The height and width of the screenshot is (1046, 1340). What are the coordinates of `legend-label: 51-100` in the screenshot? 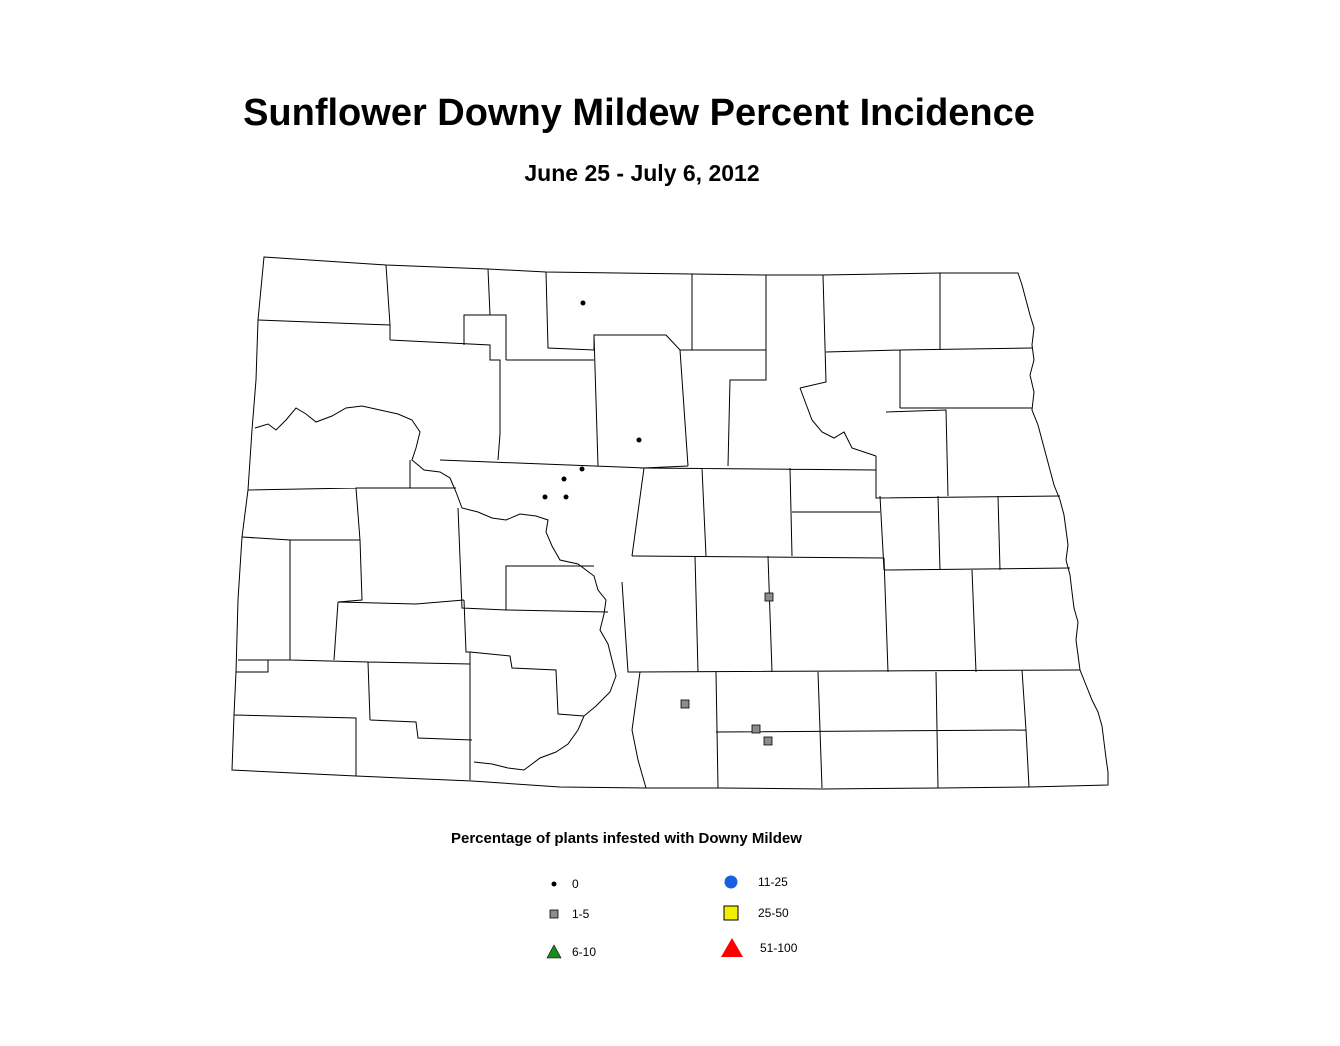 It's located at (779, 948).